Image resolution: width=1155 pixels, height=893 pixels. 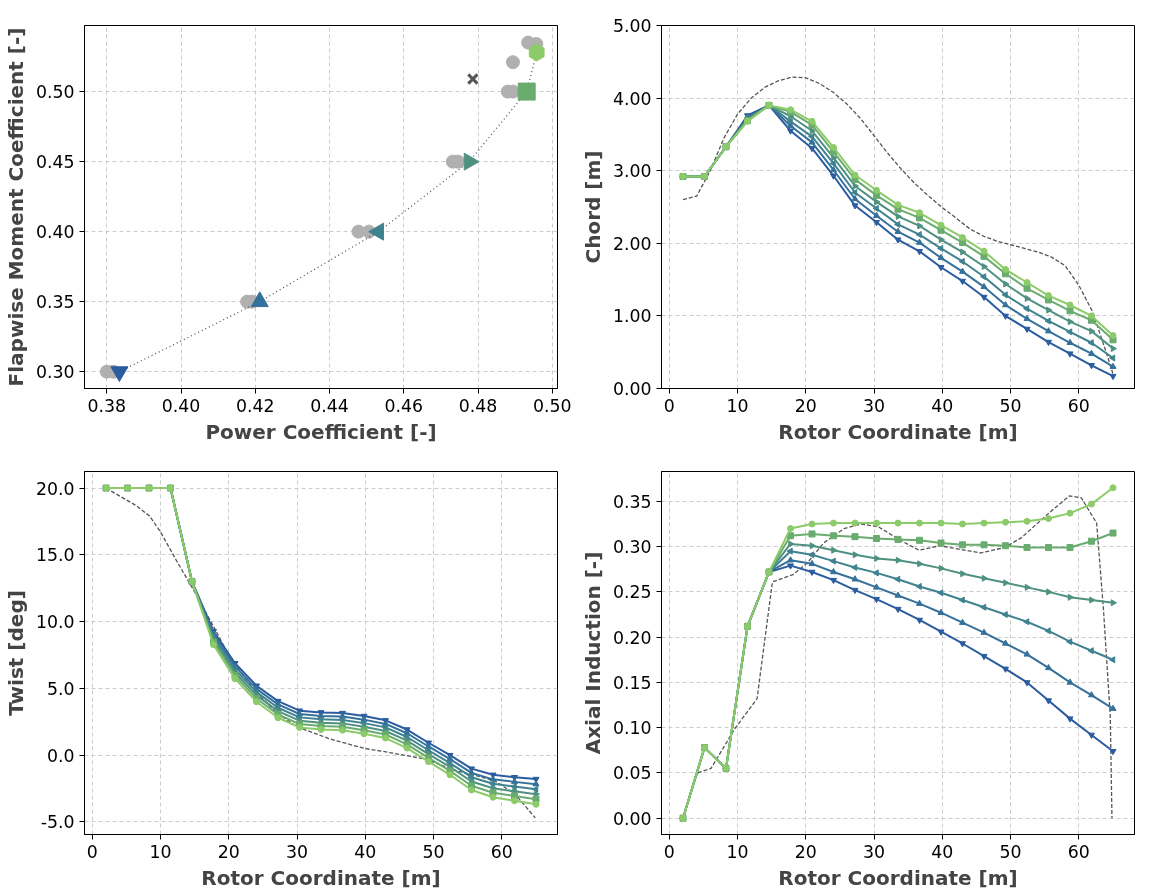 What do you see at coordinates (632, 98) in the screenshot?
I see `y-tick-label: 4.00` at bounding box center [632, 98].